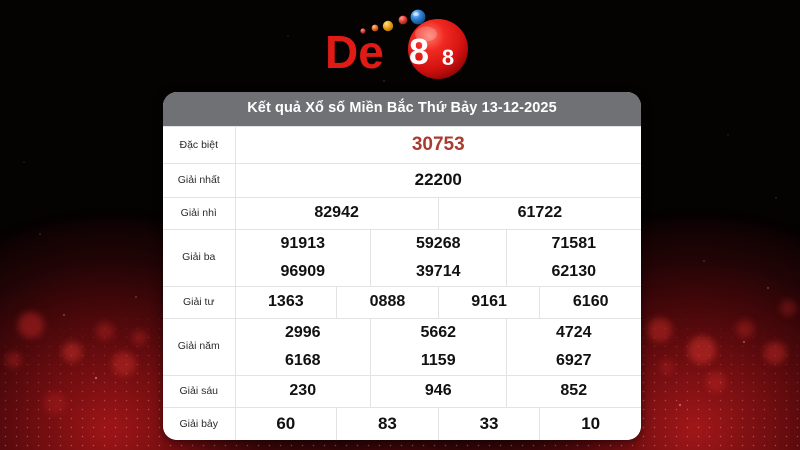  Describe the element at coordinates (375, 28) in the screenshot. I see `logo-bubble-orange` at that location.